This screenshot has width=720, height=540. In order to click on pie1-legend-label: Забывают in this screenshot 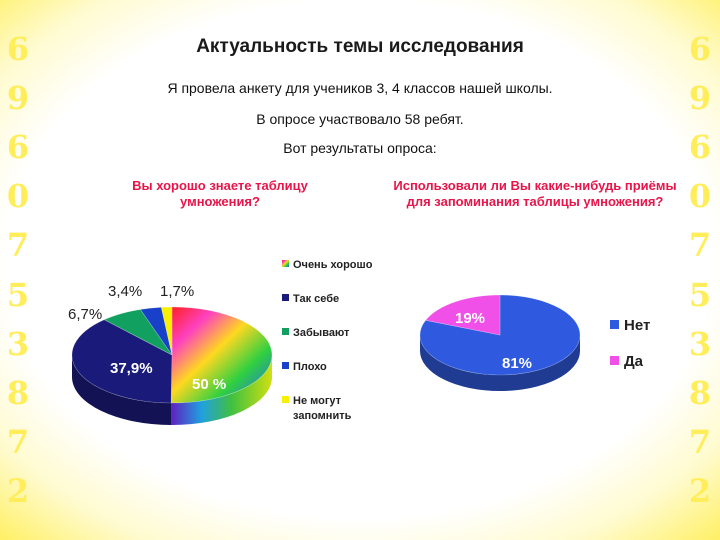, I will do `click(321, 333)`.